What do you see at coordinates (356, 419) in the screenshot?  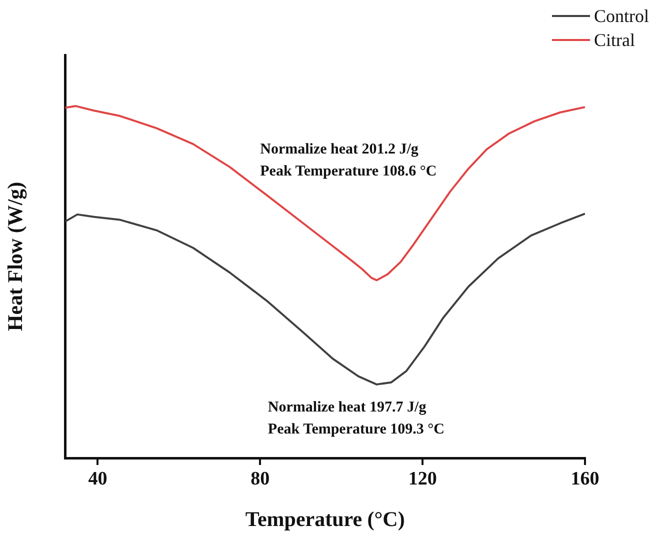 I see `annotation: Normalize heat 197.7 J/g Peak Temperature 109.3 °C` at bounding box center [356, 419].